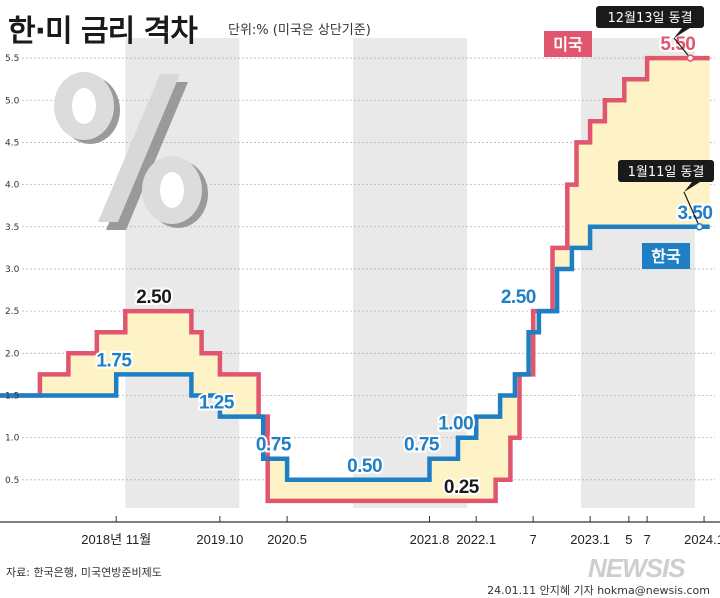 Image resolution: width=720 pixels, height=598 pixels. I want to click on data-label: 5.50, so click(677, 44).